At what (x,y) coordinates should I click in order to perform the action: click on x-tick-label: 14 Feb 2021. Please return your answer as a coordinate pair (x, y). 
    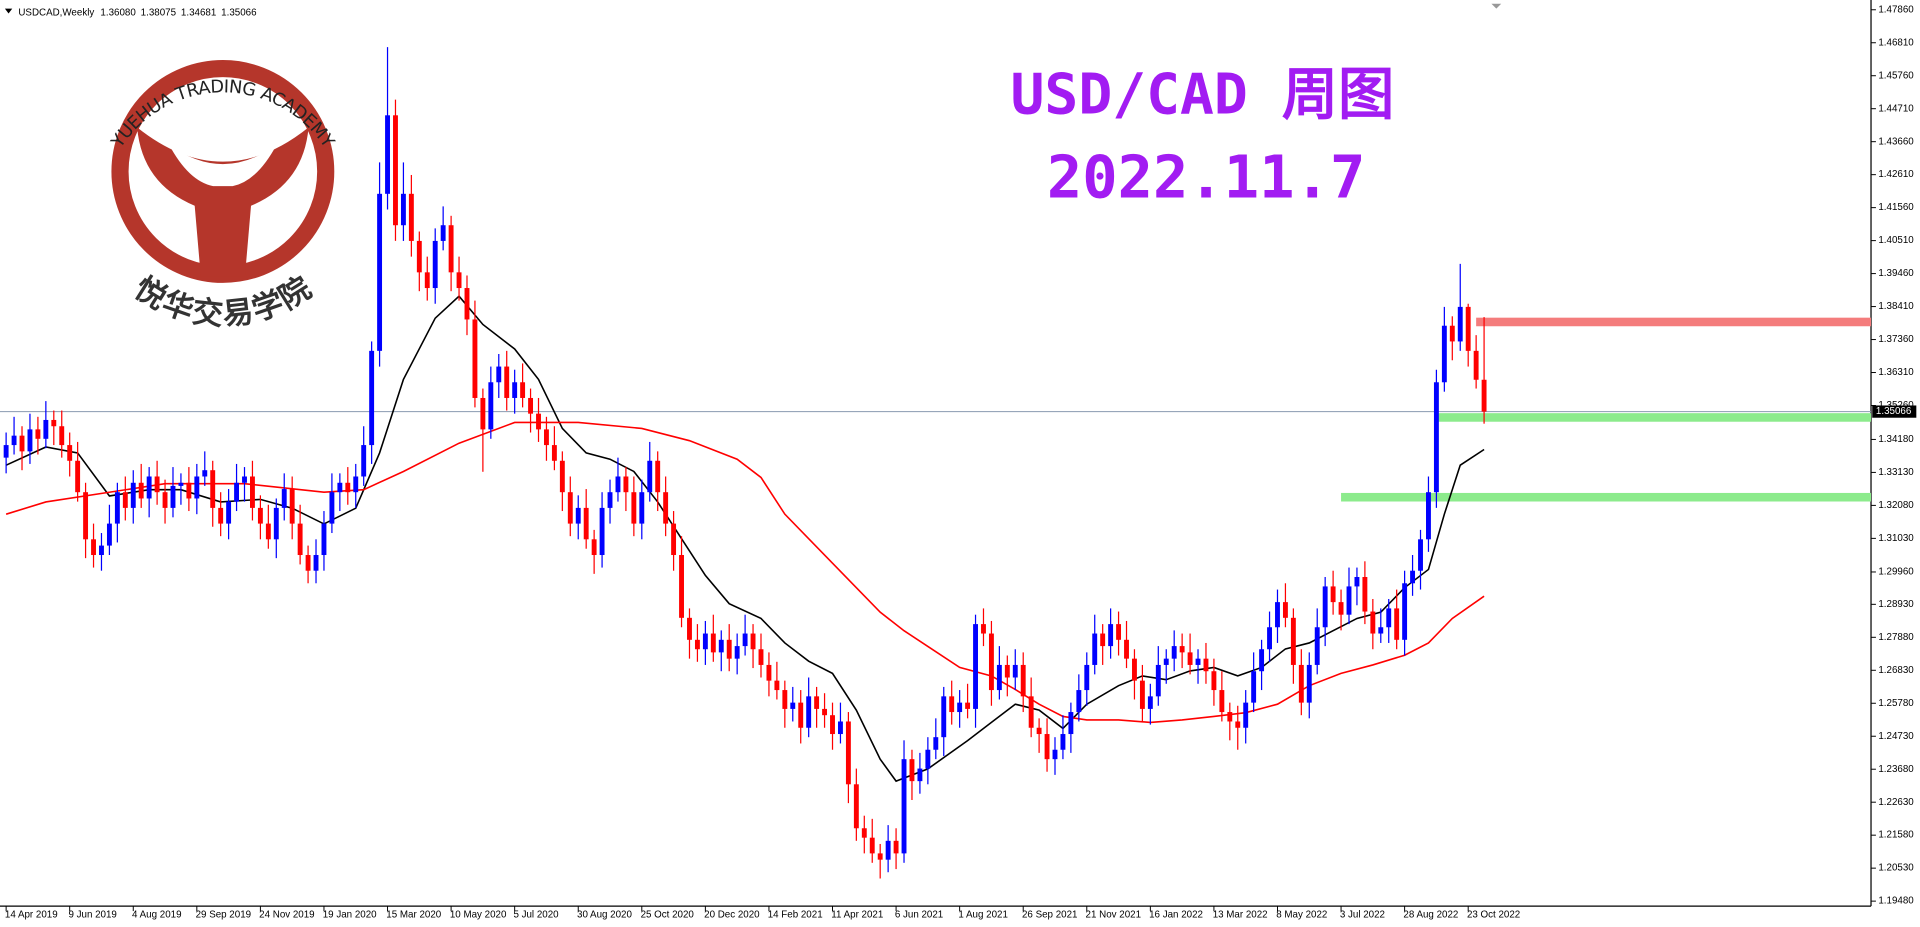
    Looking at the image, I should click on (795, 914).